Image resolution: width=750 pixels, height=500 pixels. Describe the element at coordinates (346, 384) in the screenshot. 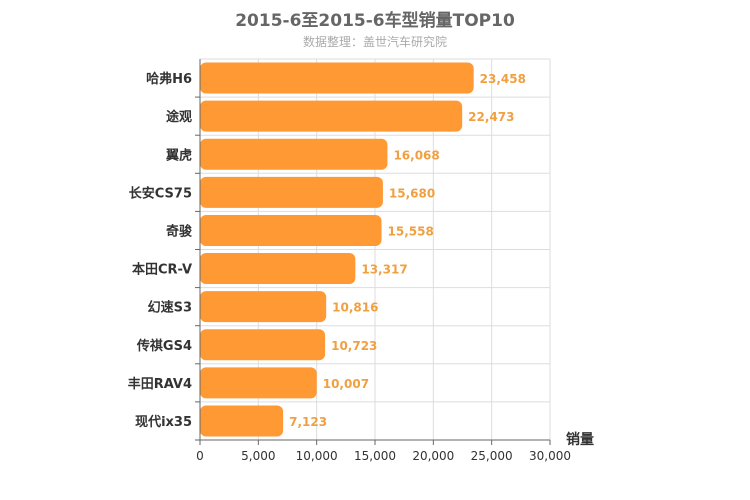

I see `data-label: 10,007` at that location.